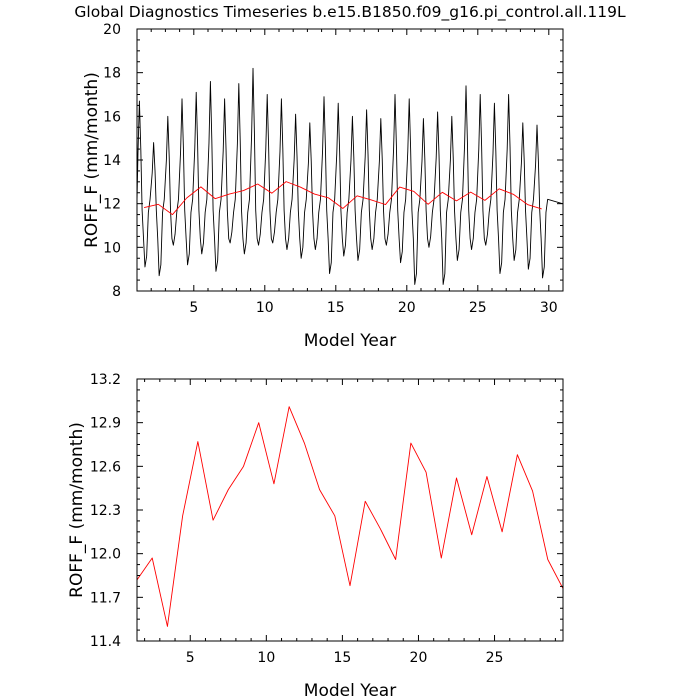  What do you see at coordinates (105, 642) in the screenshot?
I see `y-tick-label: 11.4` at bounding box center [105, 642].